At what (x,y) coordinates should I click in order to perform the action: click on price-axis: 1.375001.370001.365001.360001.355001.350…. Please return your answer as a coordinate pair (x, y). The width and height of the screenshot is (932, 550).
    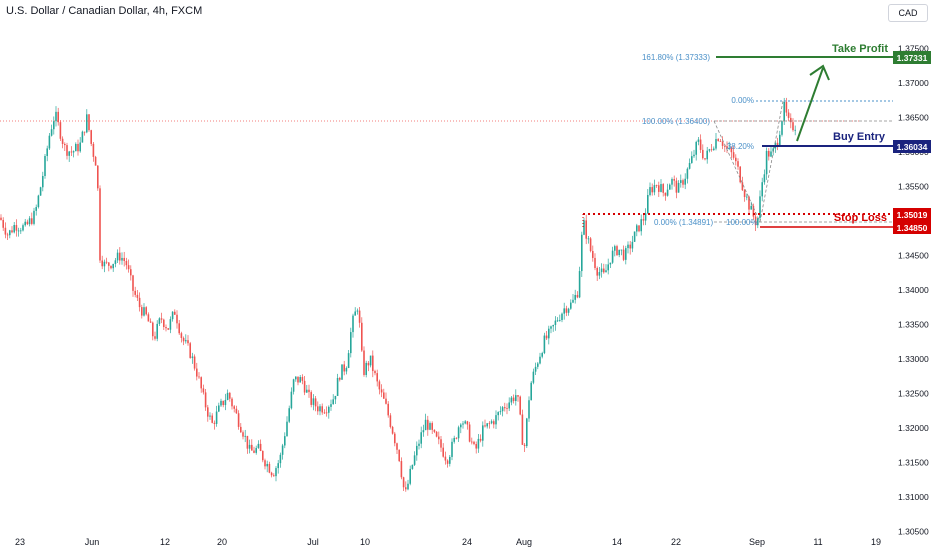
    Looking at the image, I should click on (913, 290).